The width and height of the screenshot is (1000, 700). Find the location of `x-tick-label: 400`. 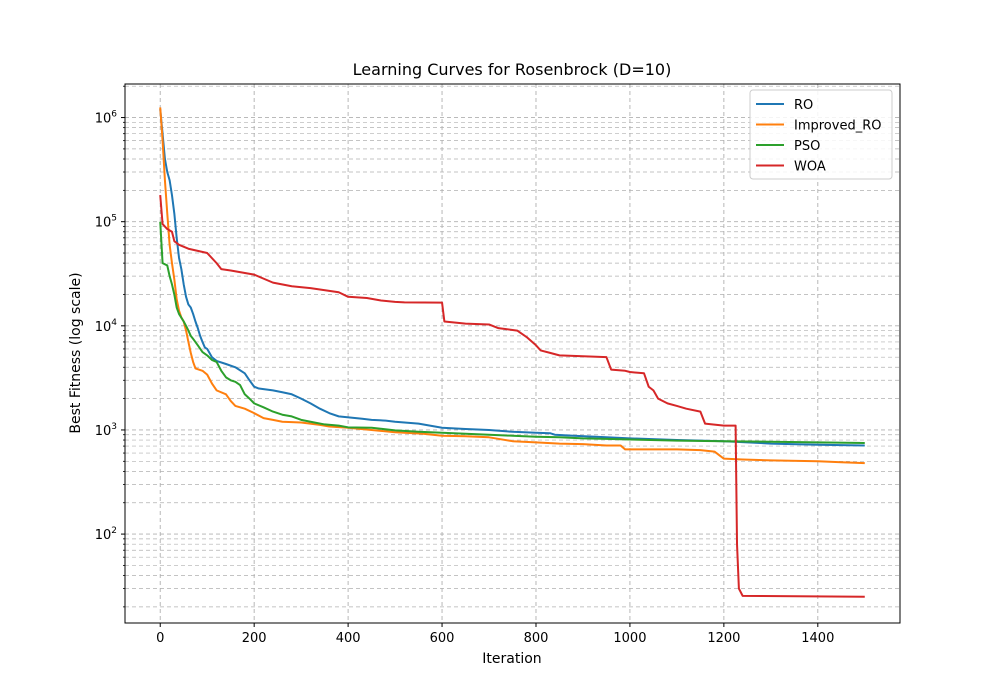

x-tick-label: 400 is located at coordinates (348, 638).